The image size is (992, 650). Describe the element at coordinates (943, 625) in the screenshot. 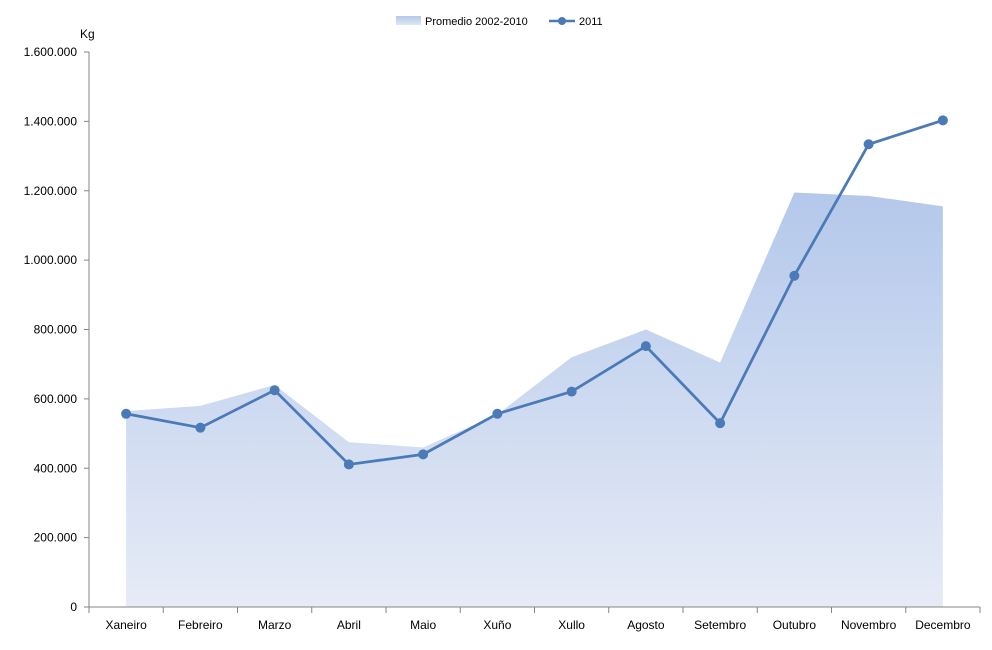

I see `x-tick-label: Decembro` at that location.